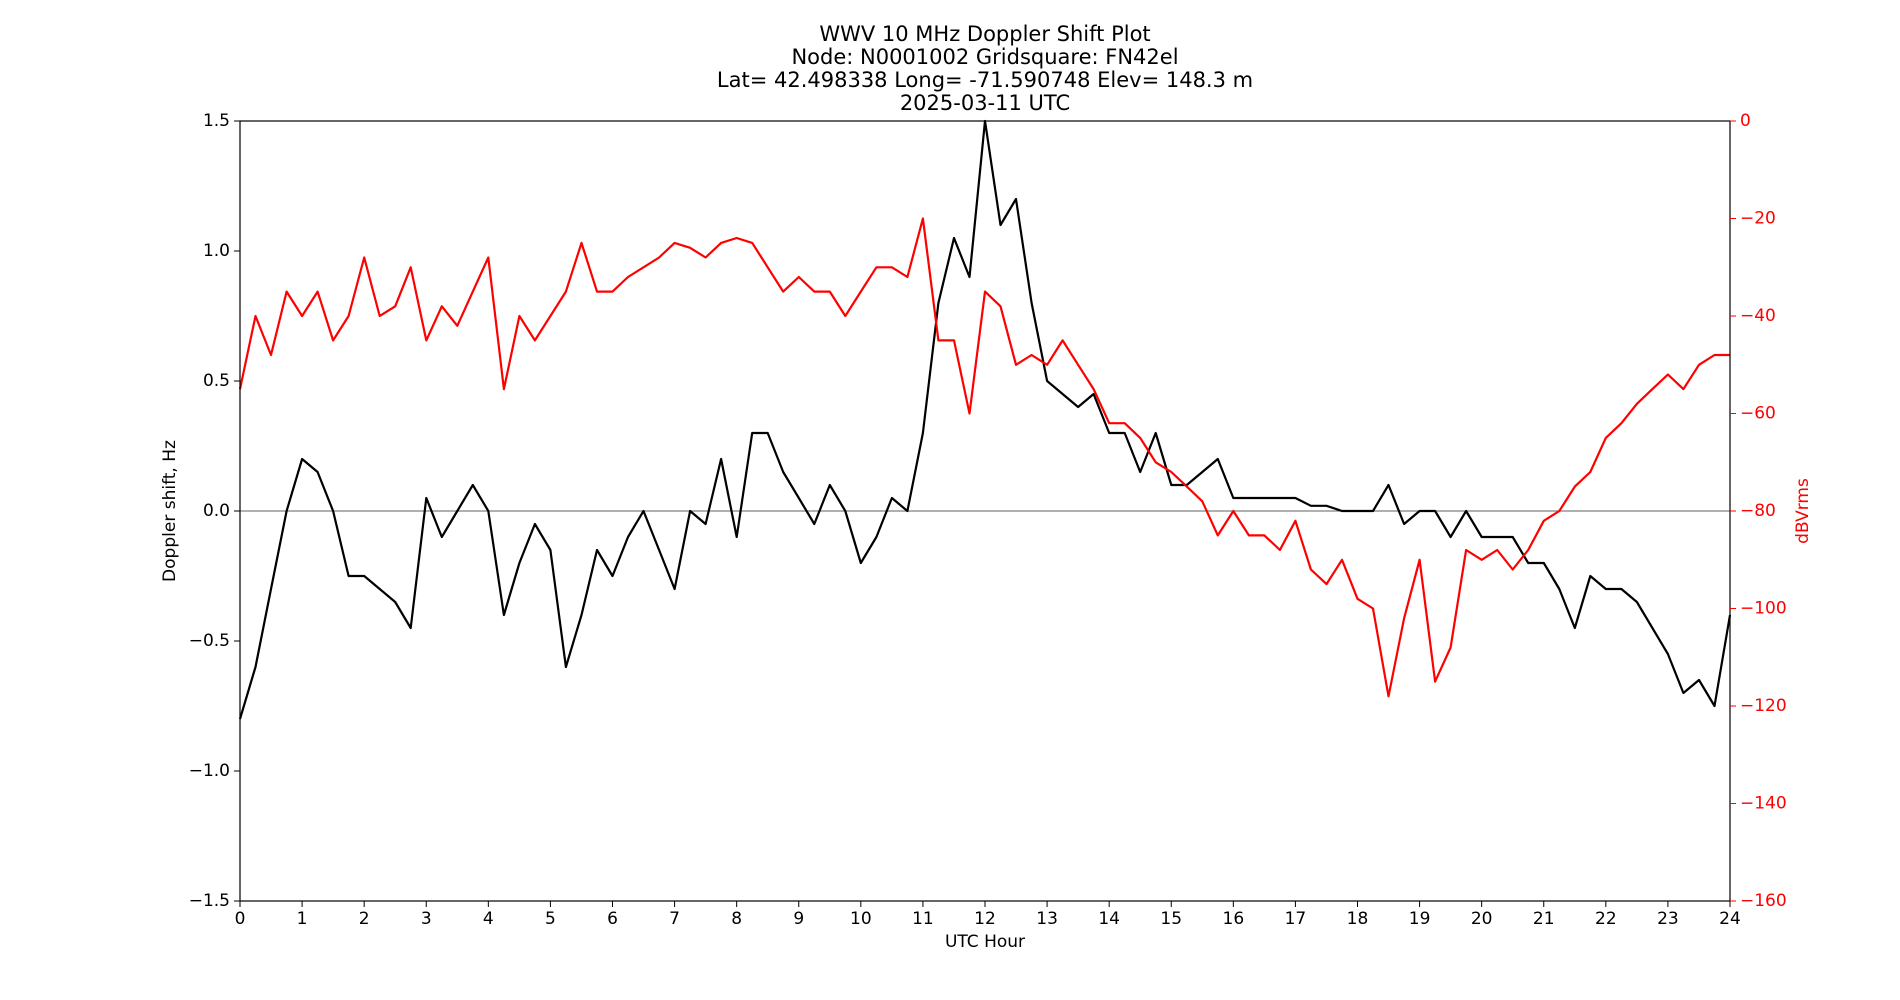  What do you see at coordinates (1606, 919) in the screenshot?
I see `x-tick-label: 22` at bounding box center [1606, 919].